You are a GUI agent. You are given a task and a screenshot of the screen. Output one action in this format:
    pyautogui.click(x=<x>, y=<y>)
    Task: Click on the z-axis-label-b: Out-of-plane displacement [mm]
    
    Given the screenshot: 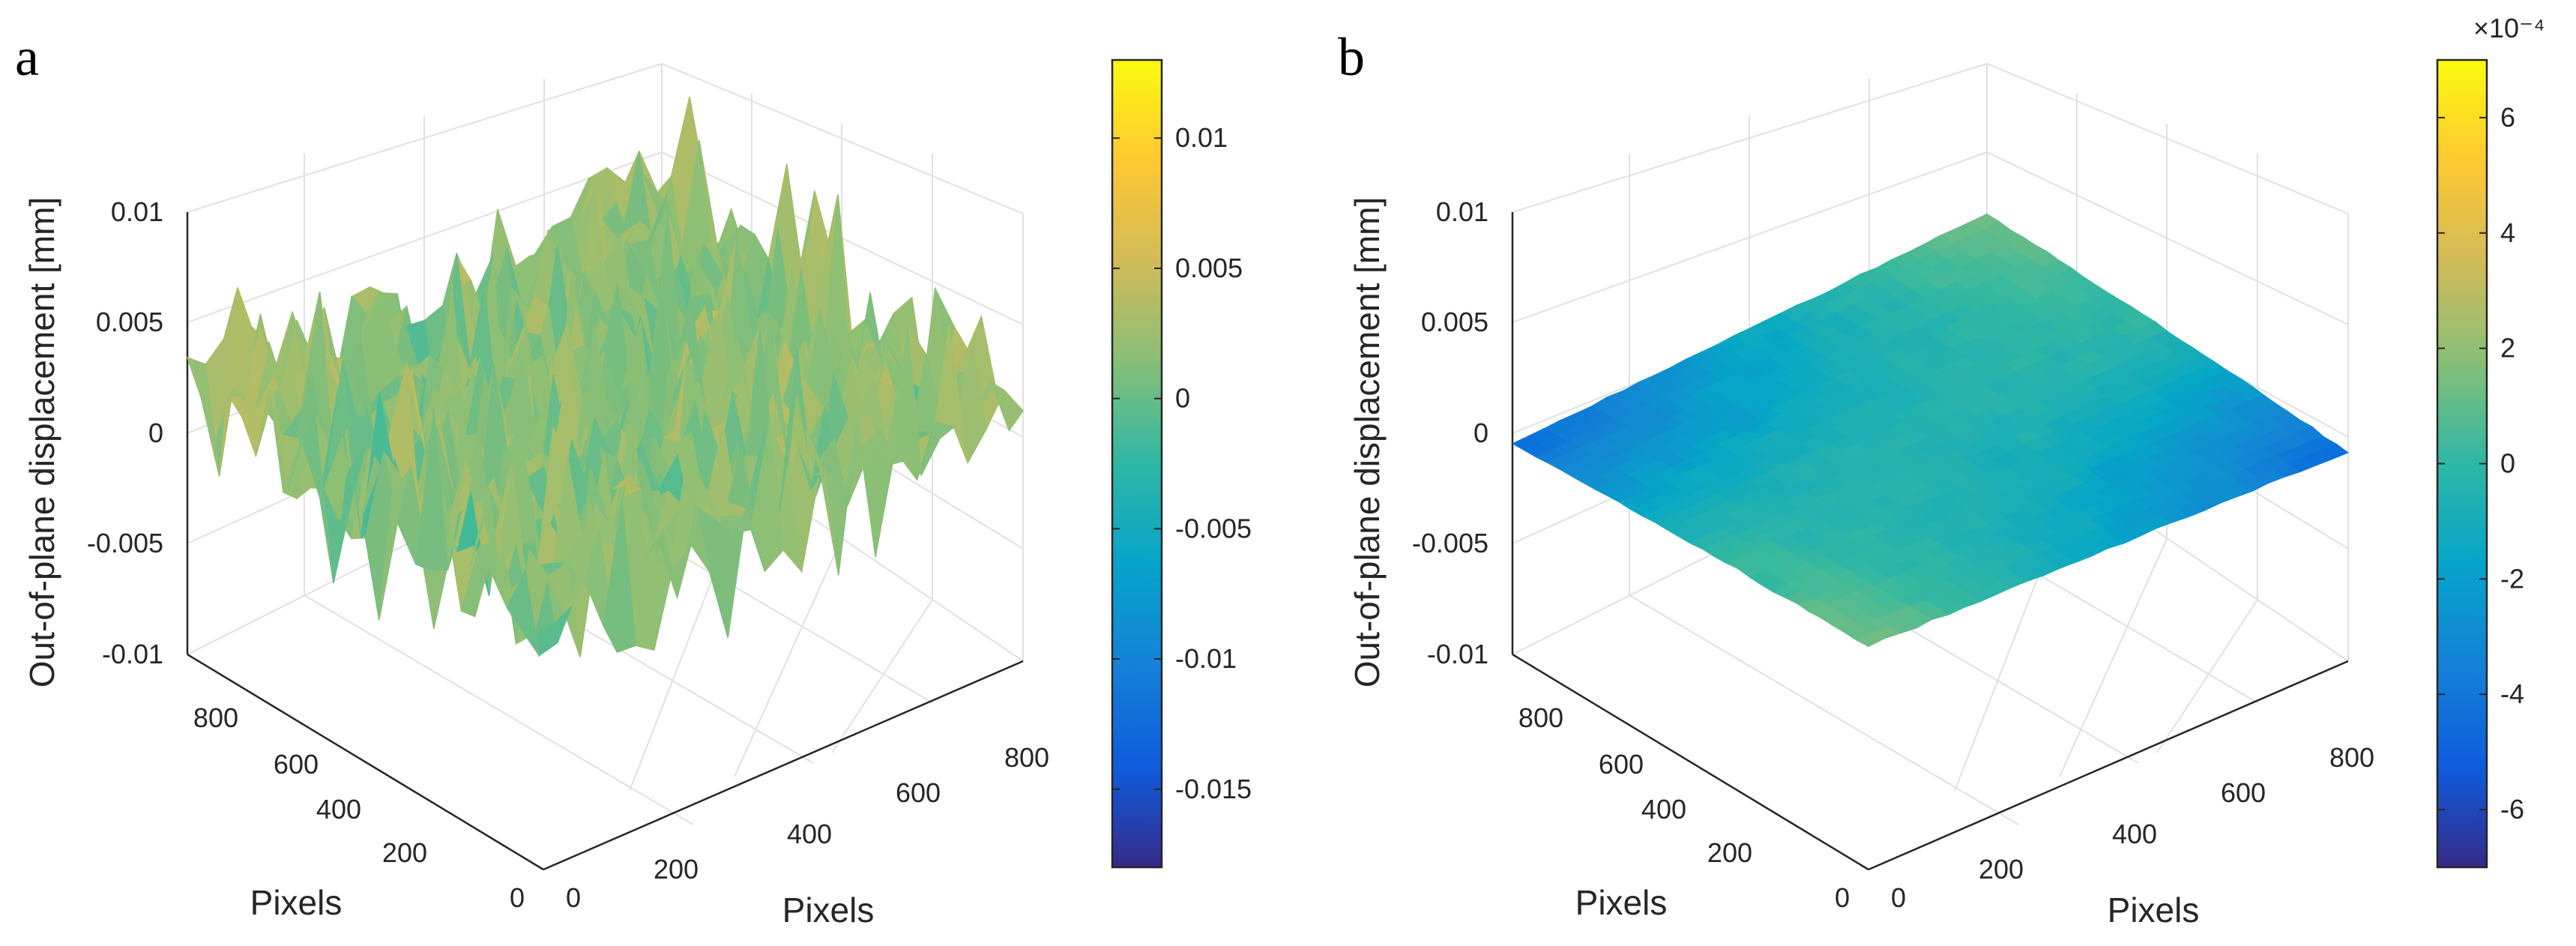 What is the action you would take?
    pyautogui.click(x=1367, y=442)
    